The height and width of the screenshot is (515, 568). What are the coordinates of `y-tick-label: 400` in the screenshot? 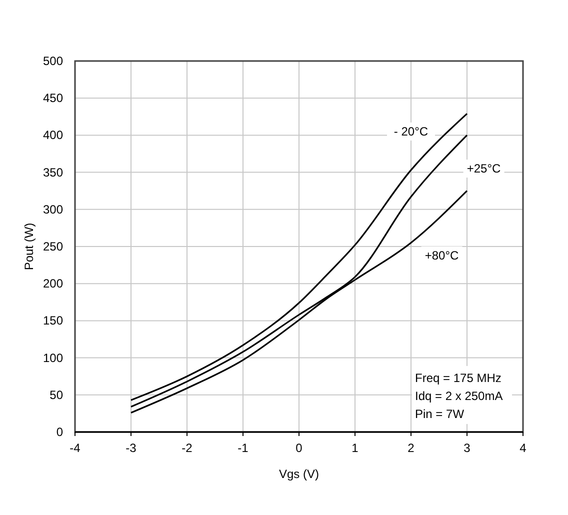 It's located at (53, 135).